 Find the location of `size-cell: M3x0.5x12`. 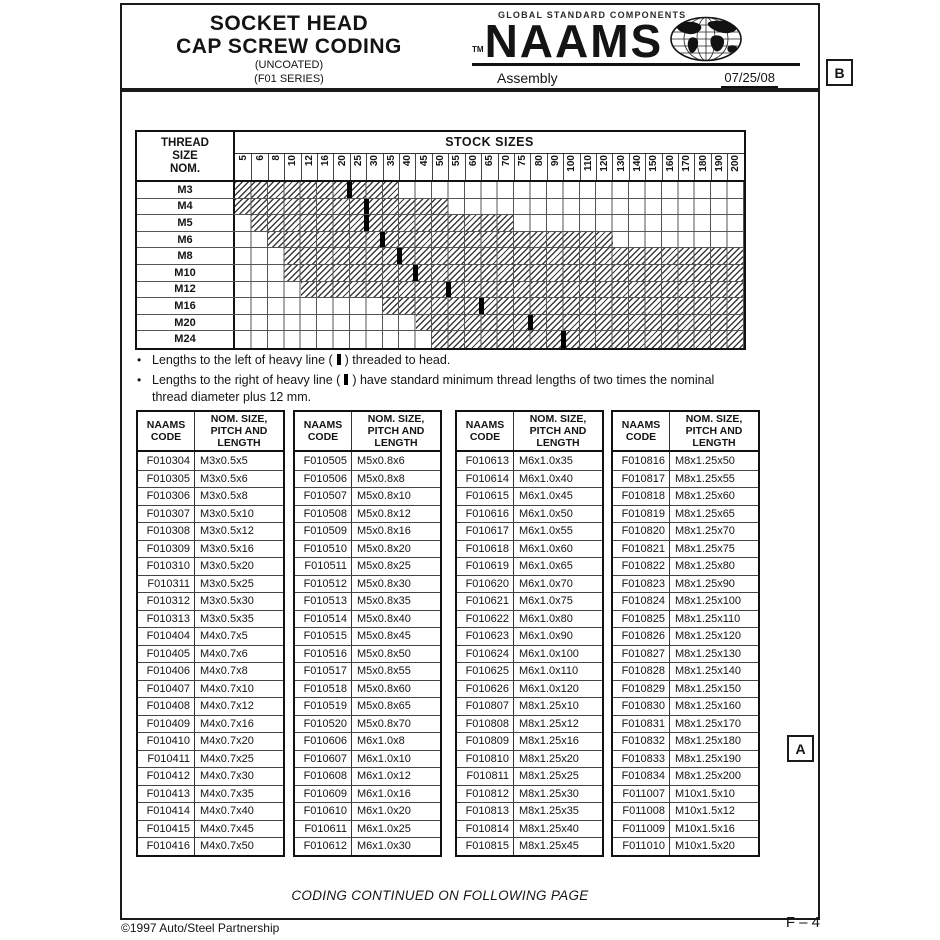

size-cell: M3x0.5x12 is located at coordinates (227, 531).